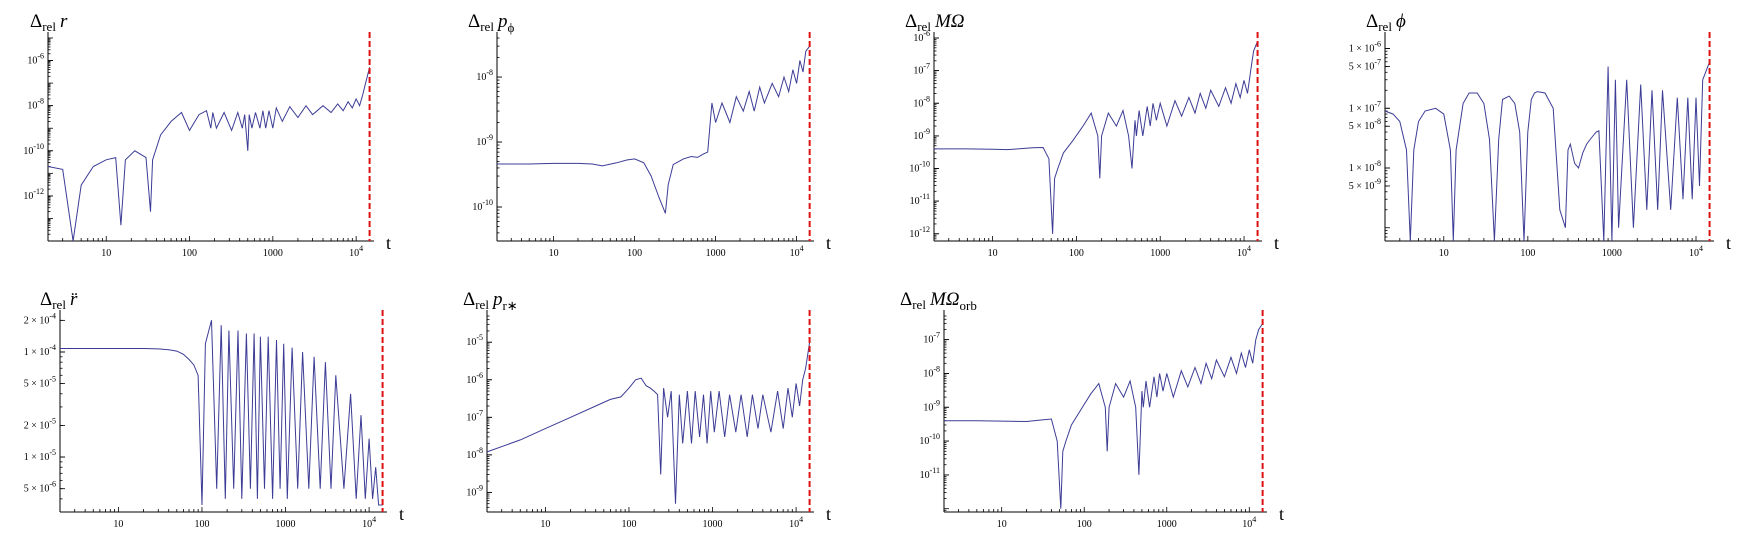  I want to click on chart-title: Δrel pϕ, so click(491, 23).